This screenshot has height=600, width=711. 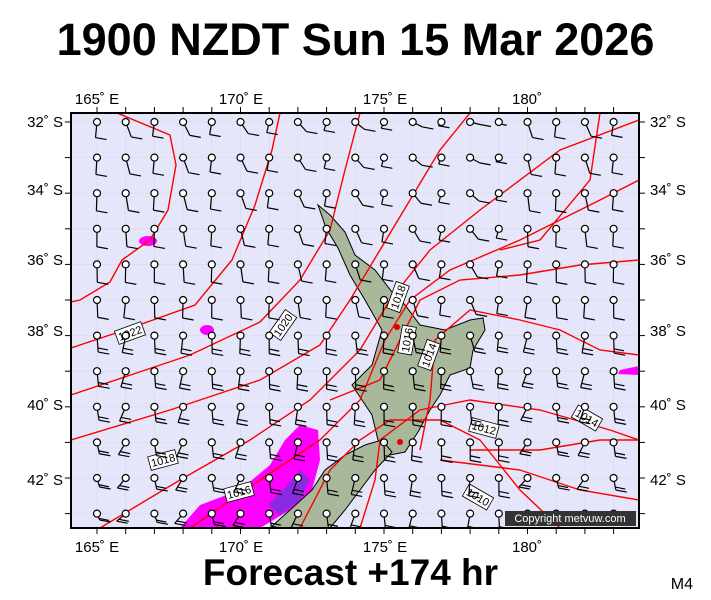 What do you see at coordinates (527, 99) in the screenshot?
I see `lon-label-top: 180˚` at bounding box center [527, 99].